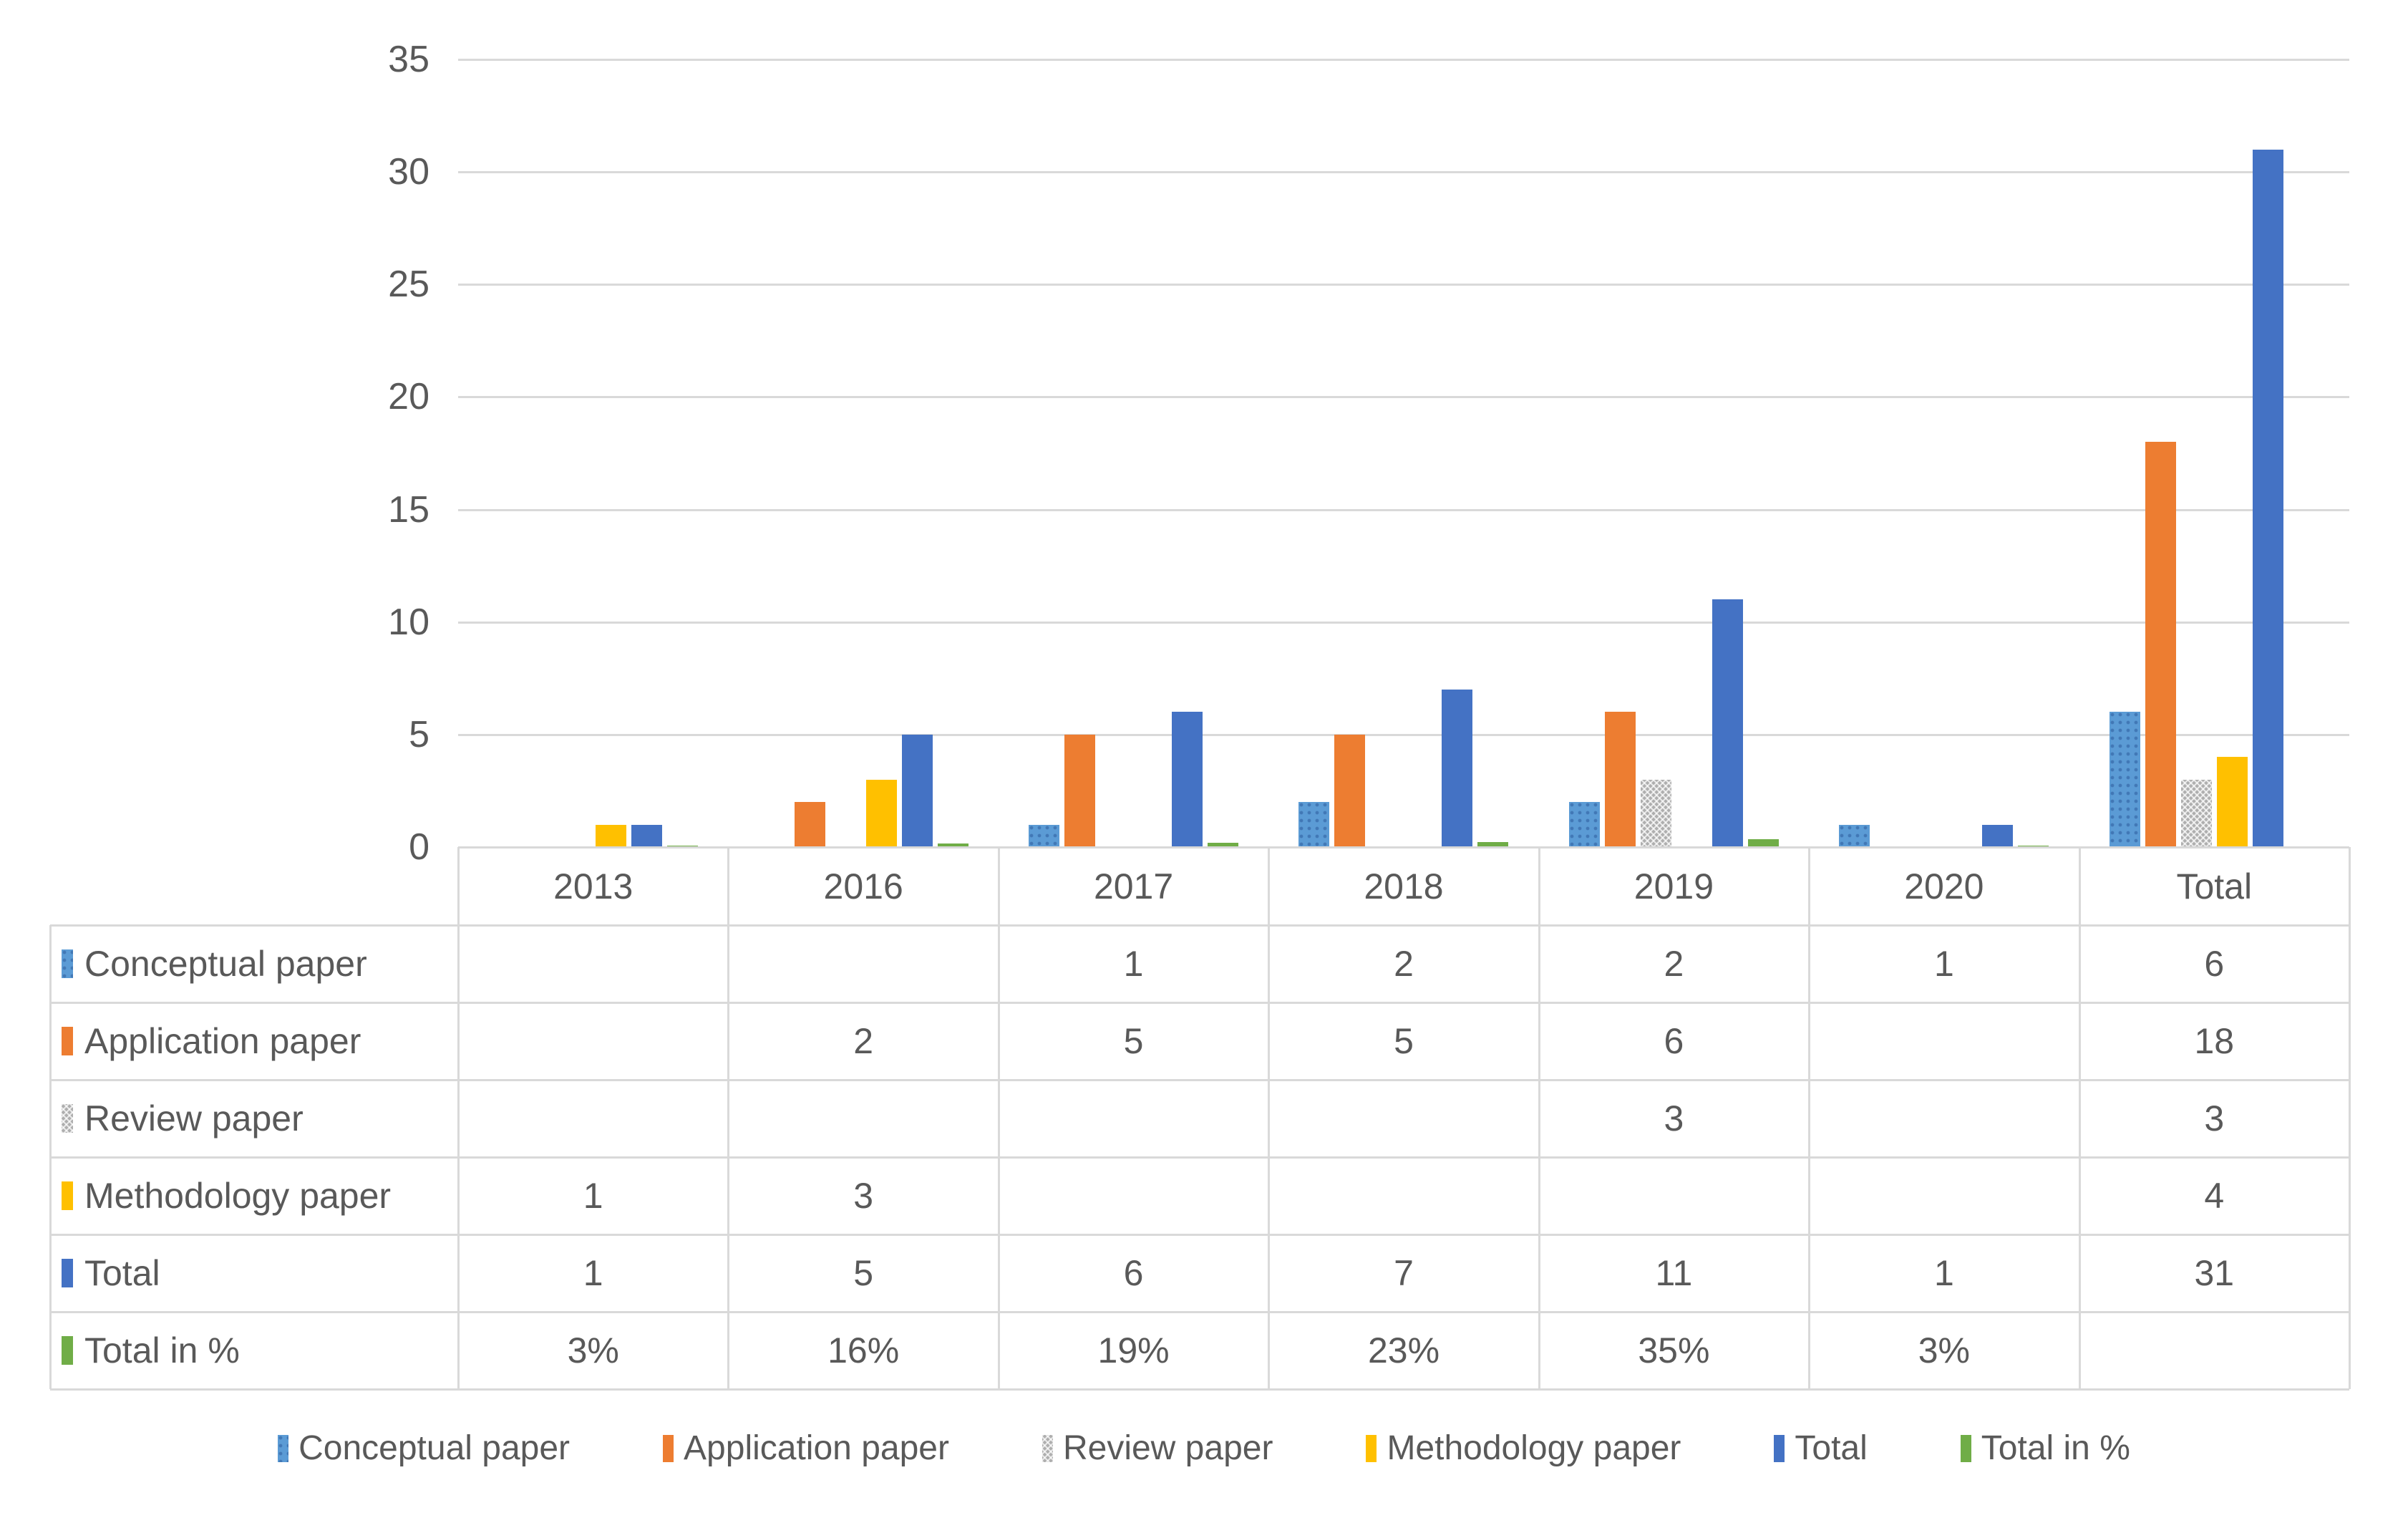 The height and width of the screenshot is (1518, 2408). Describe the element at coordinates (122, 1273) in the screenshot. I see `table-row-label-text: Total` at that location.